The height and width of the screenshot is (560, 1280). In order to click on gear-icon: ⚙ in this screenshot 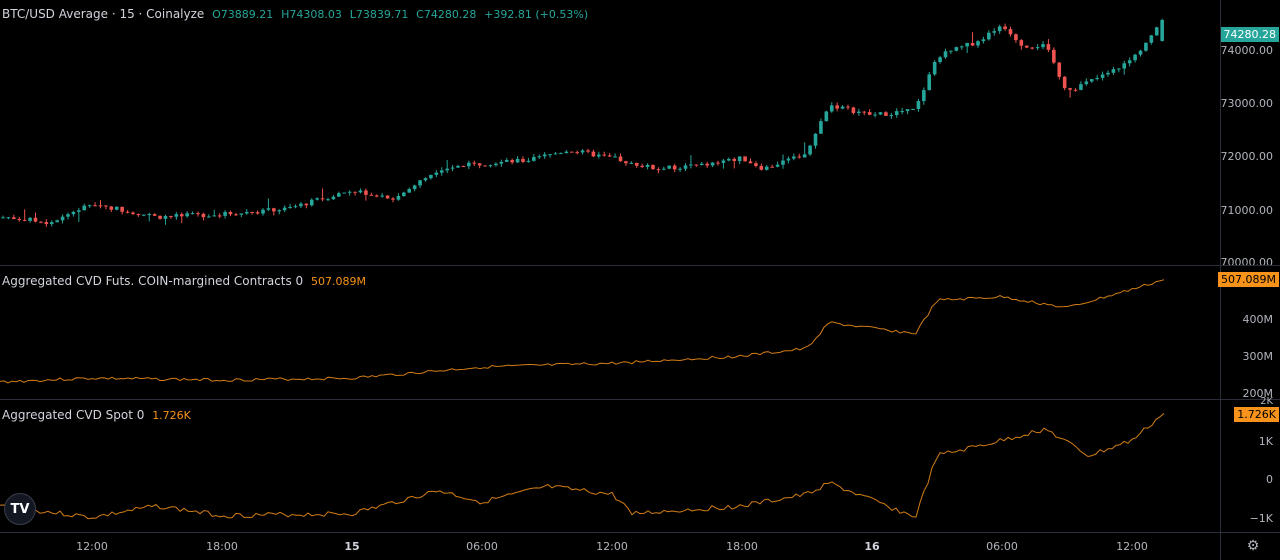, I will do `click(1253, 546)`.